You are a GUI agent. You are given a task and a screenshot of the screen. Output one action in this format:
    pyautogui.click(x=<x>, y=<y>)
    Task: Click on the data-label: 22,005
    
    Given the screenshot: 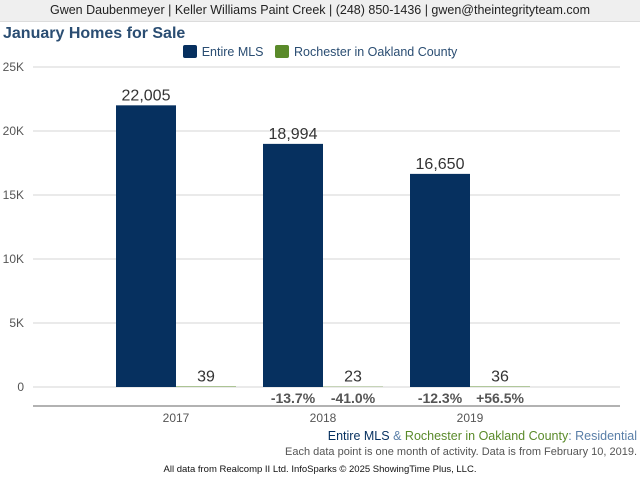 What is the action you would take?
    pyautogui.click(x=146, y=95)
    